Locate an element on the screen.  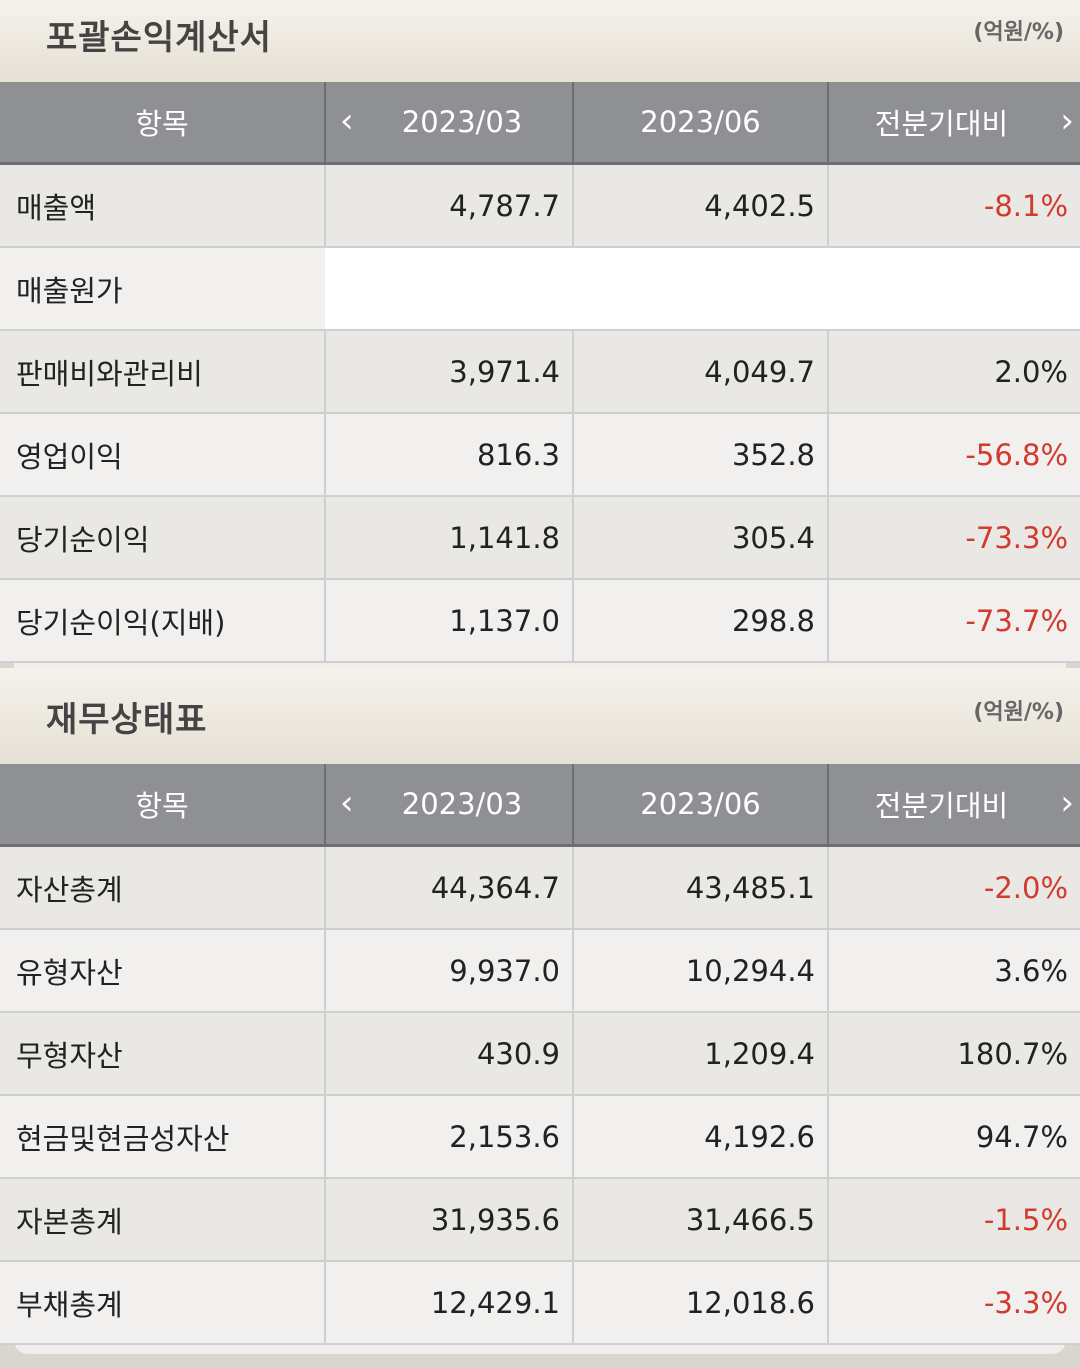
value-2023-06: 12,018.6 is located at coordinates (700, 1303).